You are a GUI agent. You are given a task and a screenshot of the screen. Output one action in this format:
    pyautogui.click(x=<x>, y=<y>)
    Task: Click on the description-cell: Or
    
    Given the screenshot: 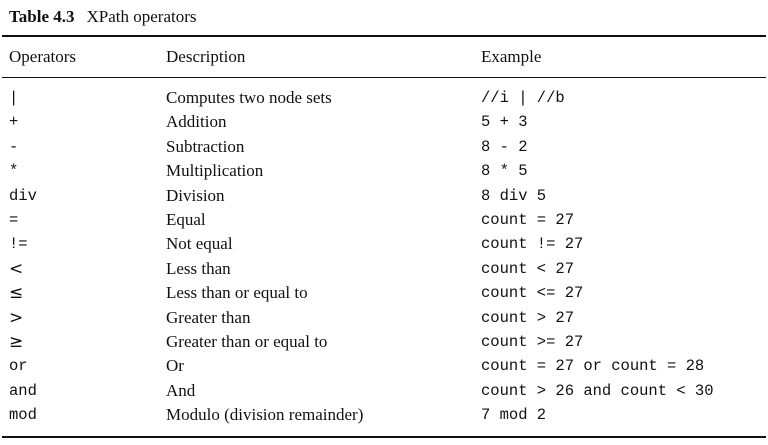 What is the action you would take?
    pyautogui.click(x=175, y=366)
    